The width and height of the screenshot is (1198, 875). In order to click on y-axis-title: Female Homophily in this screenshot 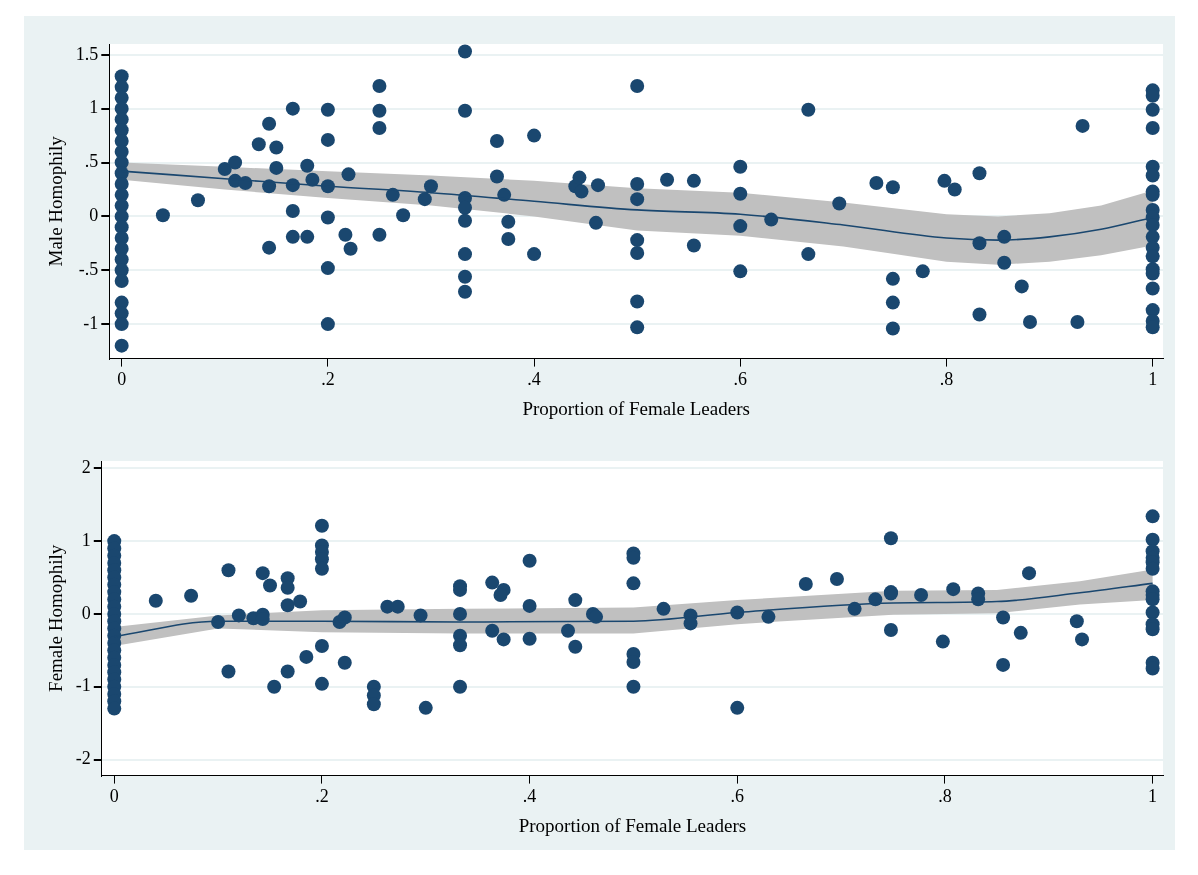, I will do `click(56, 618)`.